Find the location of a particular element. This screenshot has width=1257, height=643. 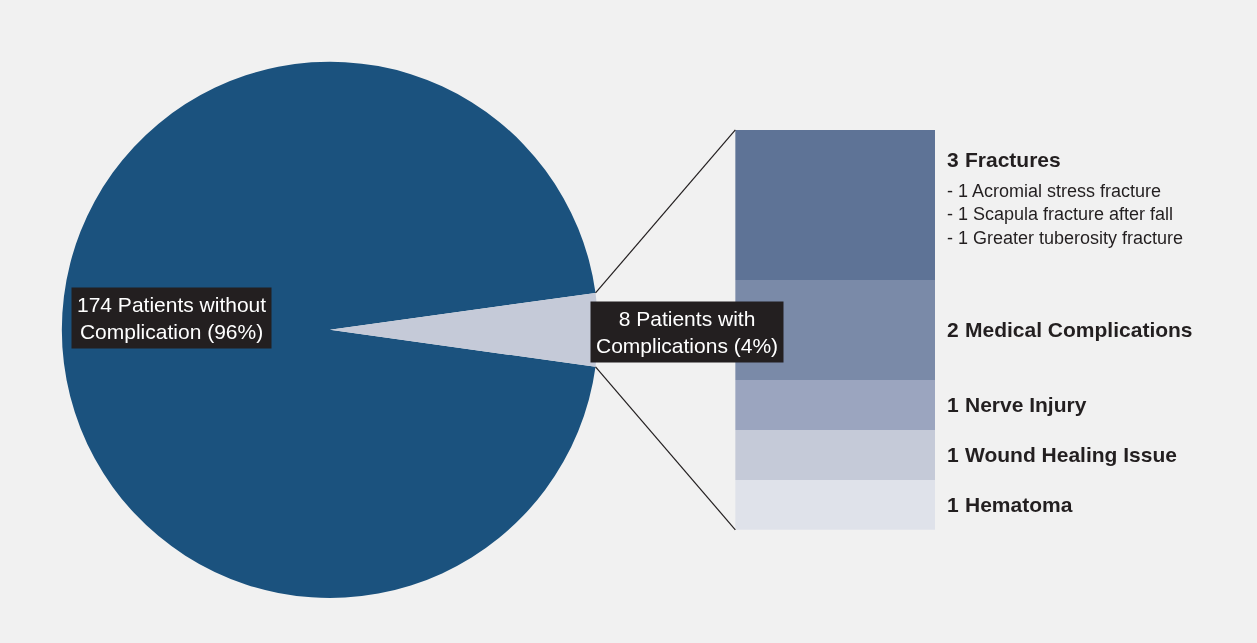

series-label: Wound Healing Issue is located at coordinates (1071, 454).